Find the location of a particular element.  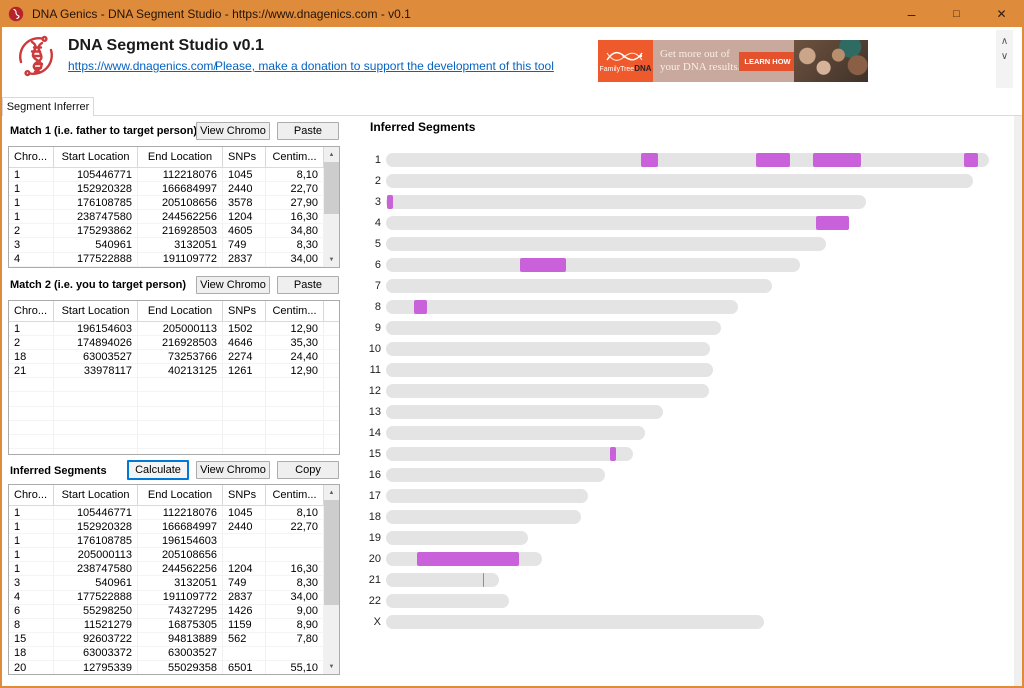

table-row: 2 174894026 216928503 4646 35,30 is located at coordinates (174, 343).